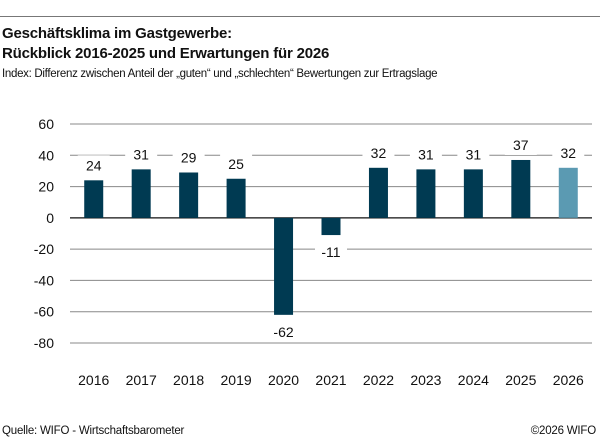  What do you see at coordinates (426, 193) in the screenshot?
I see `bar-2023` at bounding box center [426, 193].